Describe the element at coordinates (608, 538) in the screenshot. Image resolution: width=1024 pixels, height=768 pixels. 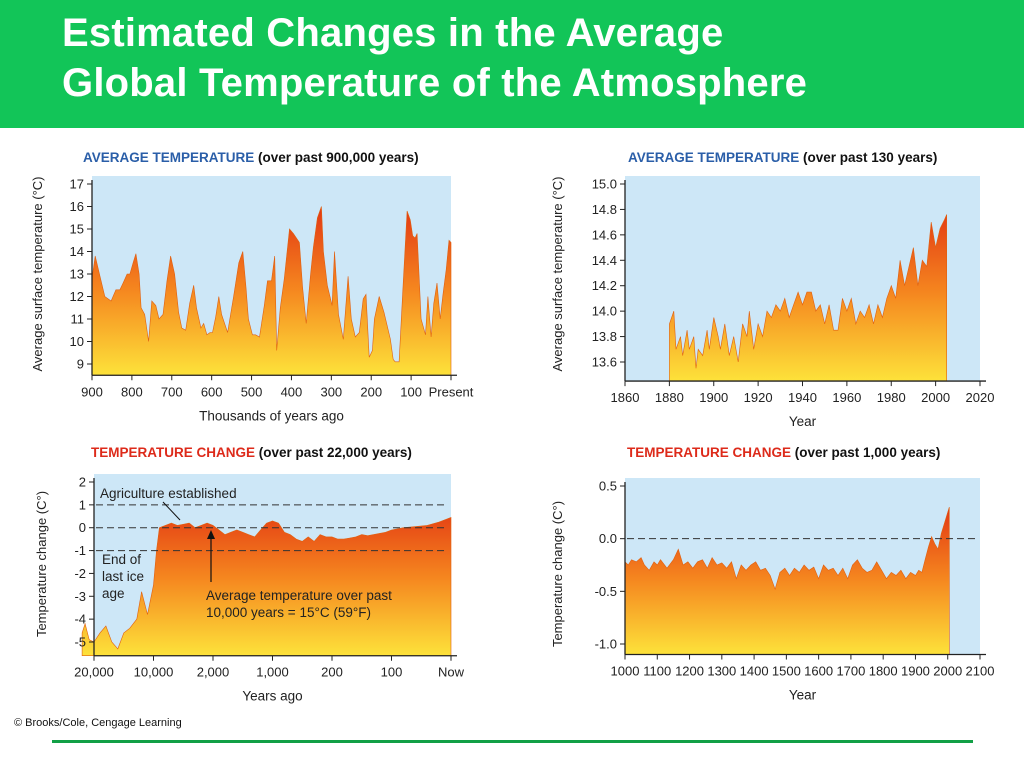
I see `charts.3-ytick-label-2: 0.0` at that location.